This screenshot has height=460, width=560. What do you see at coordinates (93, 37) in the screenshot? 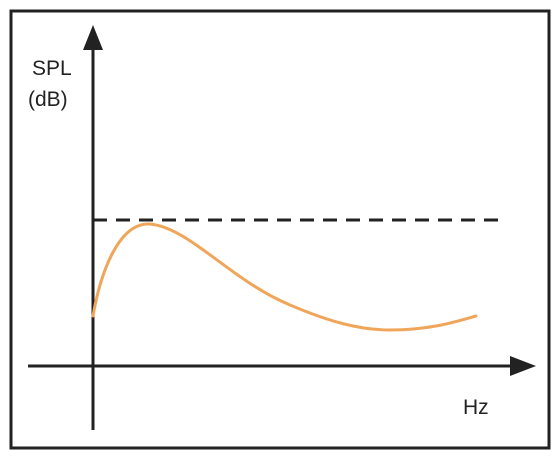
I see `y-axis-arrowhead` at bounding box center [93, 37].